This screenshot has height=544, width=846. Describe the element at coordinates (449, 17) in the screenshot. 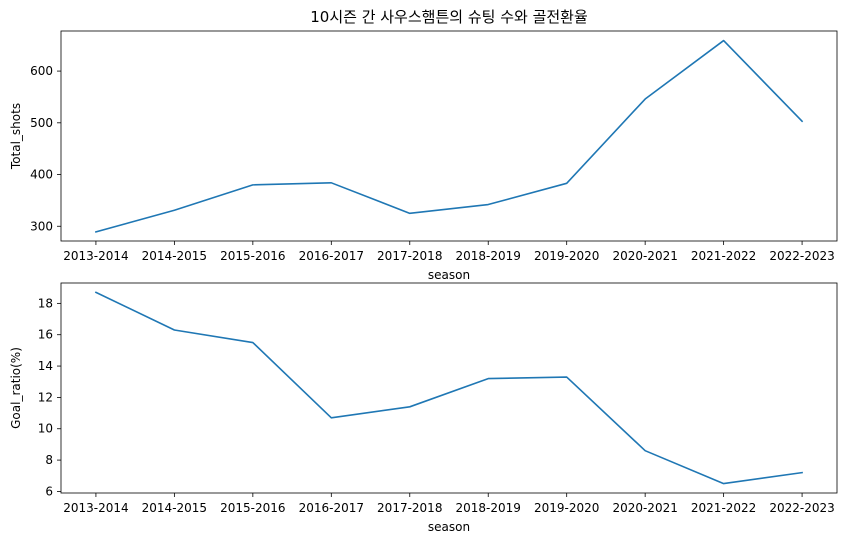

I see `chart-title: 10시즌 간 사우스햄튼의 슈팅 수와 골전환율` at that location.